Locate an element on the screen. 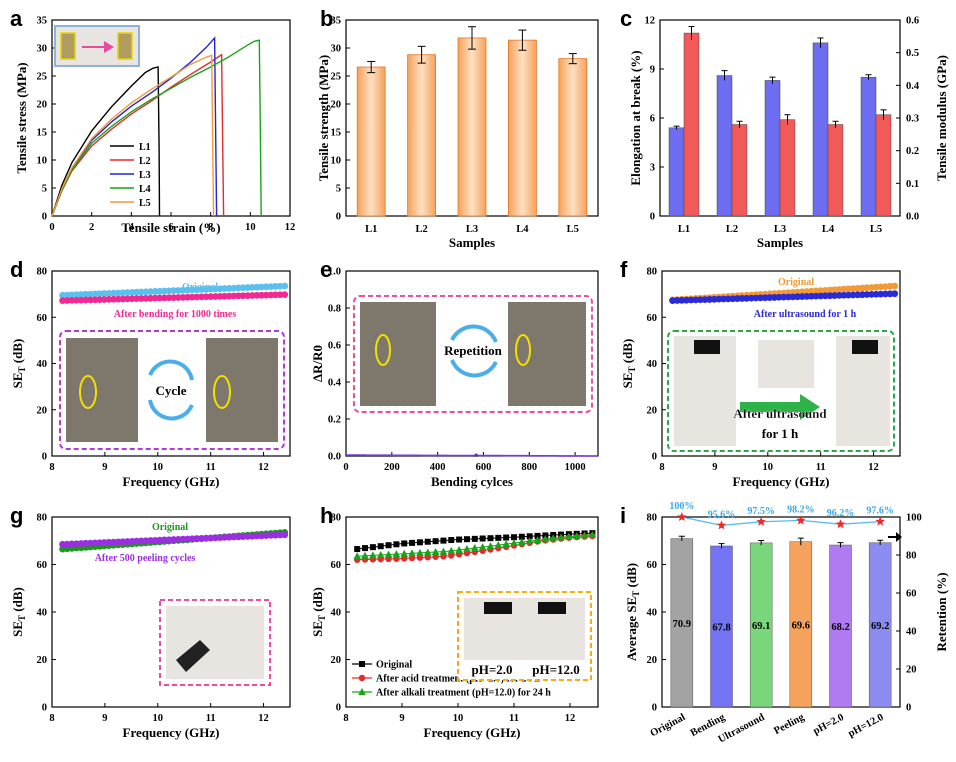  panel-a-ytick-label: 20 is located at coordinates (42, 105).